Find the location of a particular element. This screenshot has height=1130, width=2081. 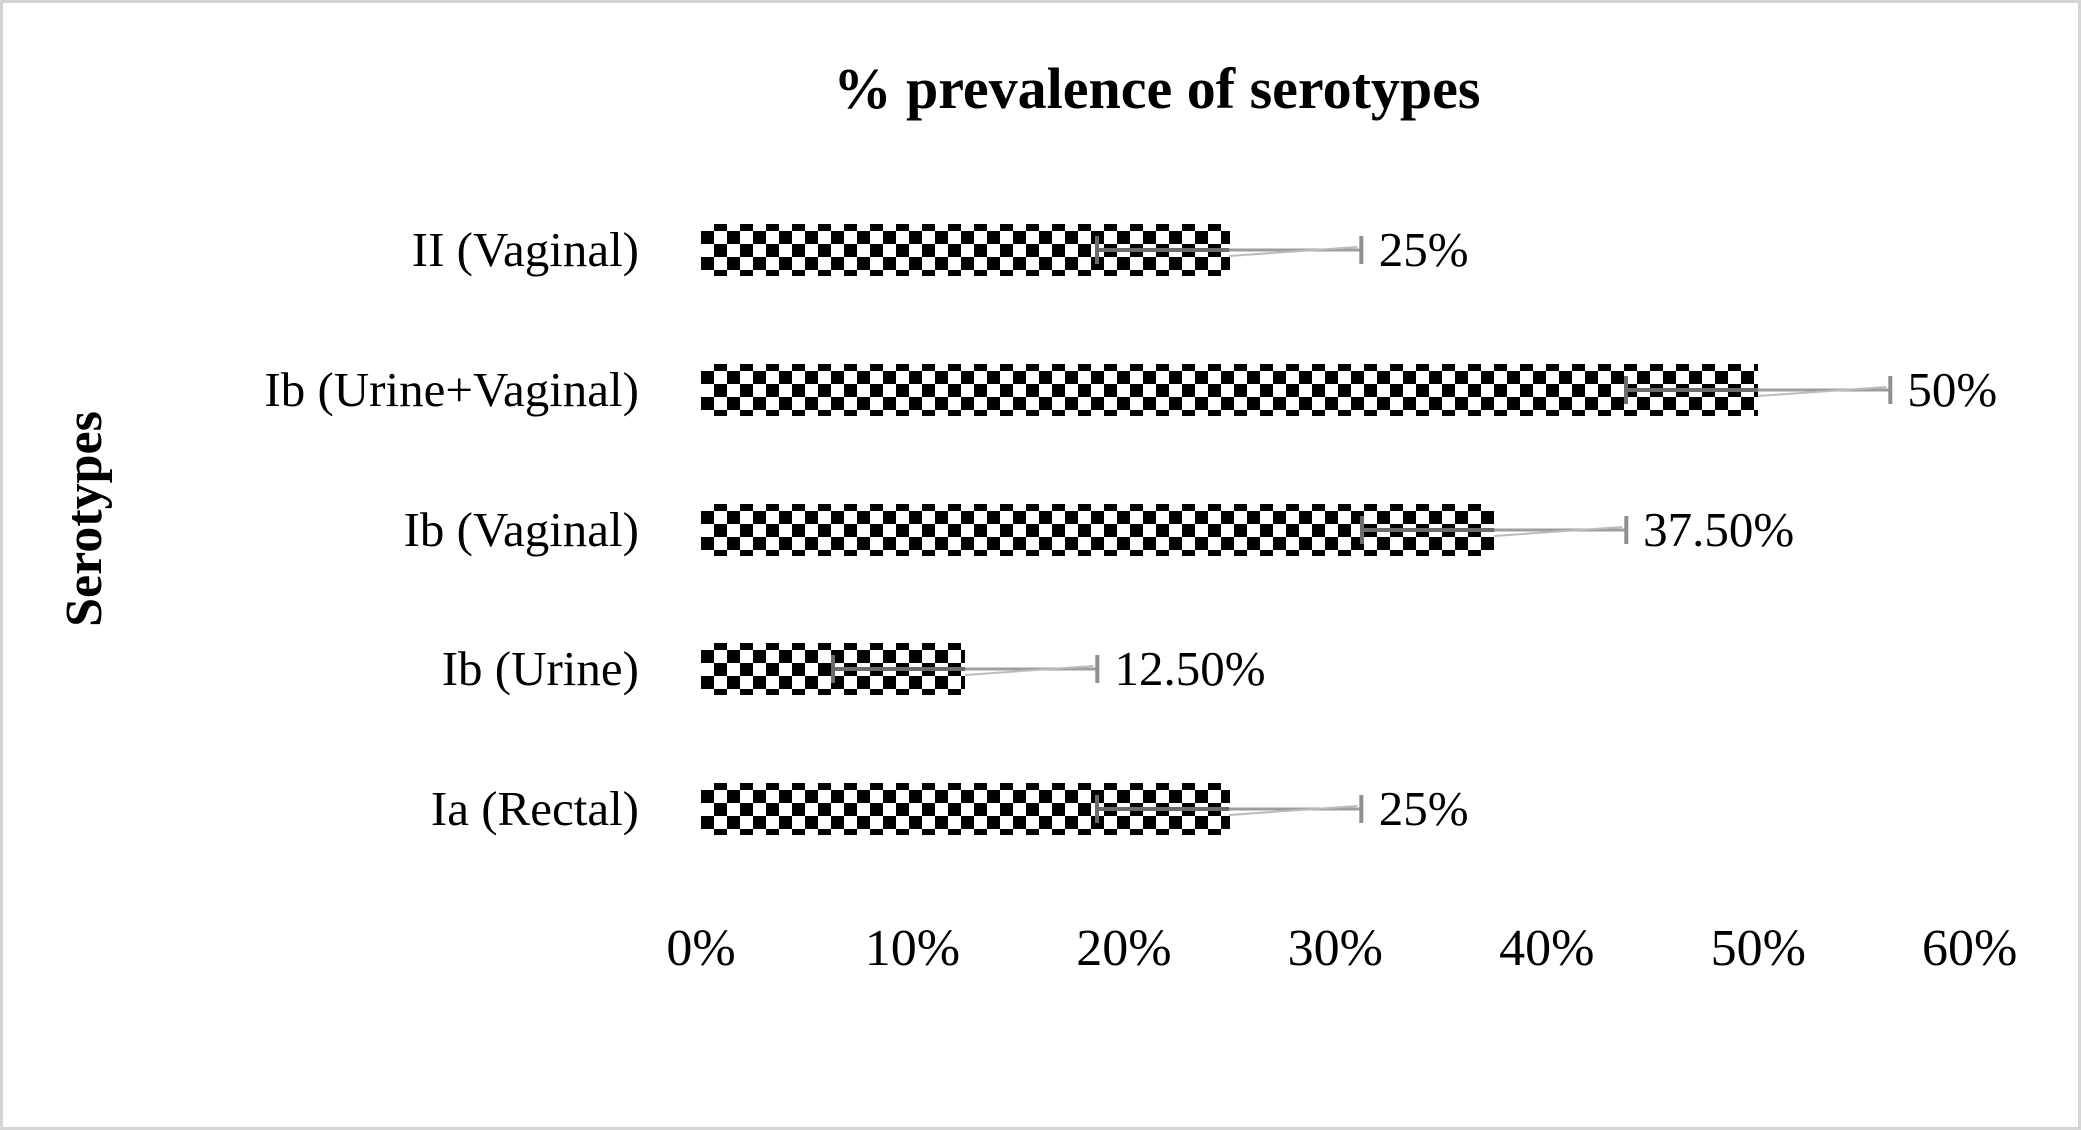

category-label: Ib (Urine+Vaginal) is located at coordinates (451, 389).